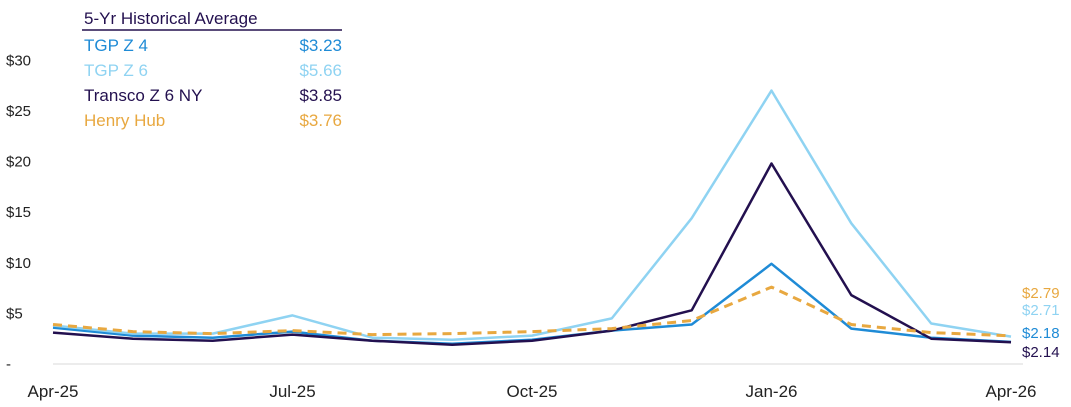 The image size is (1071, 407). What do you see at coordinates (292, 391) in the screenshot?
I see `x-tick-label: Jul-25` at bounding box center [292, 391].